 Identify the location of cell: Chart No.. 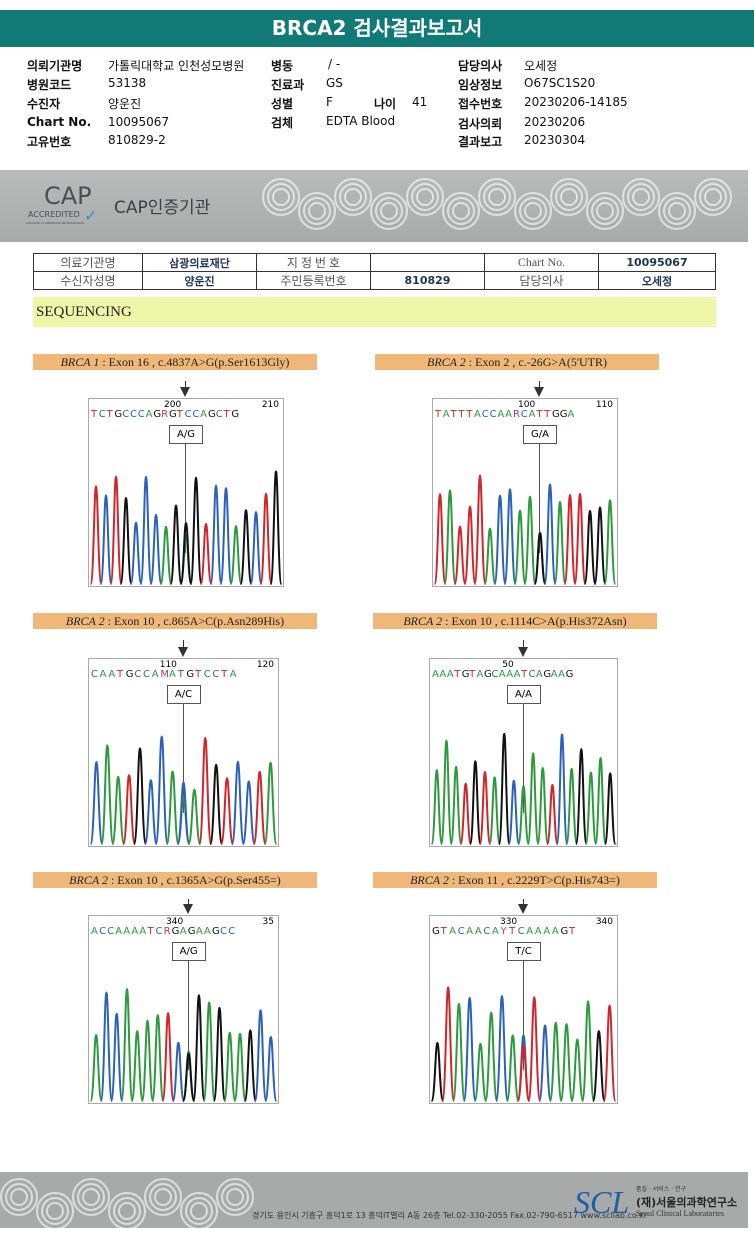
(541, 262).